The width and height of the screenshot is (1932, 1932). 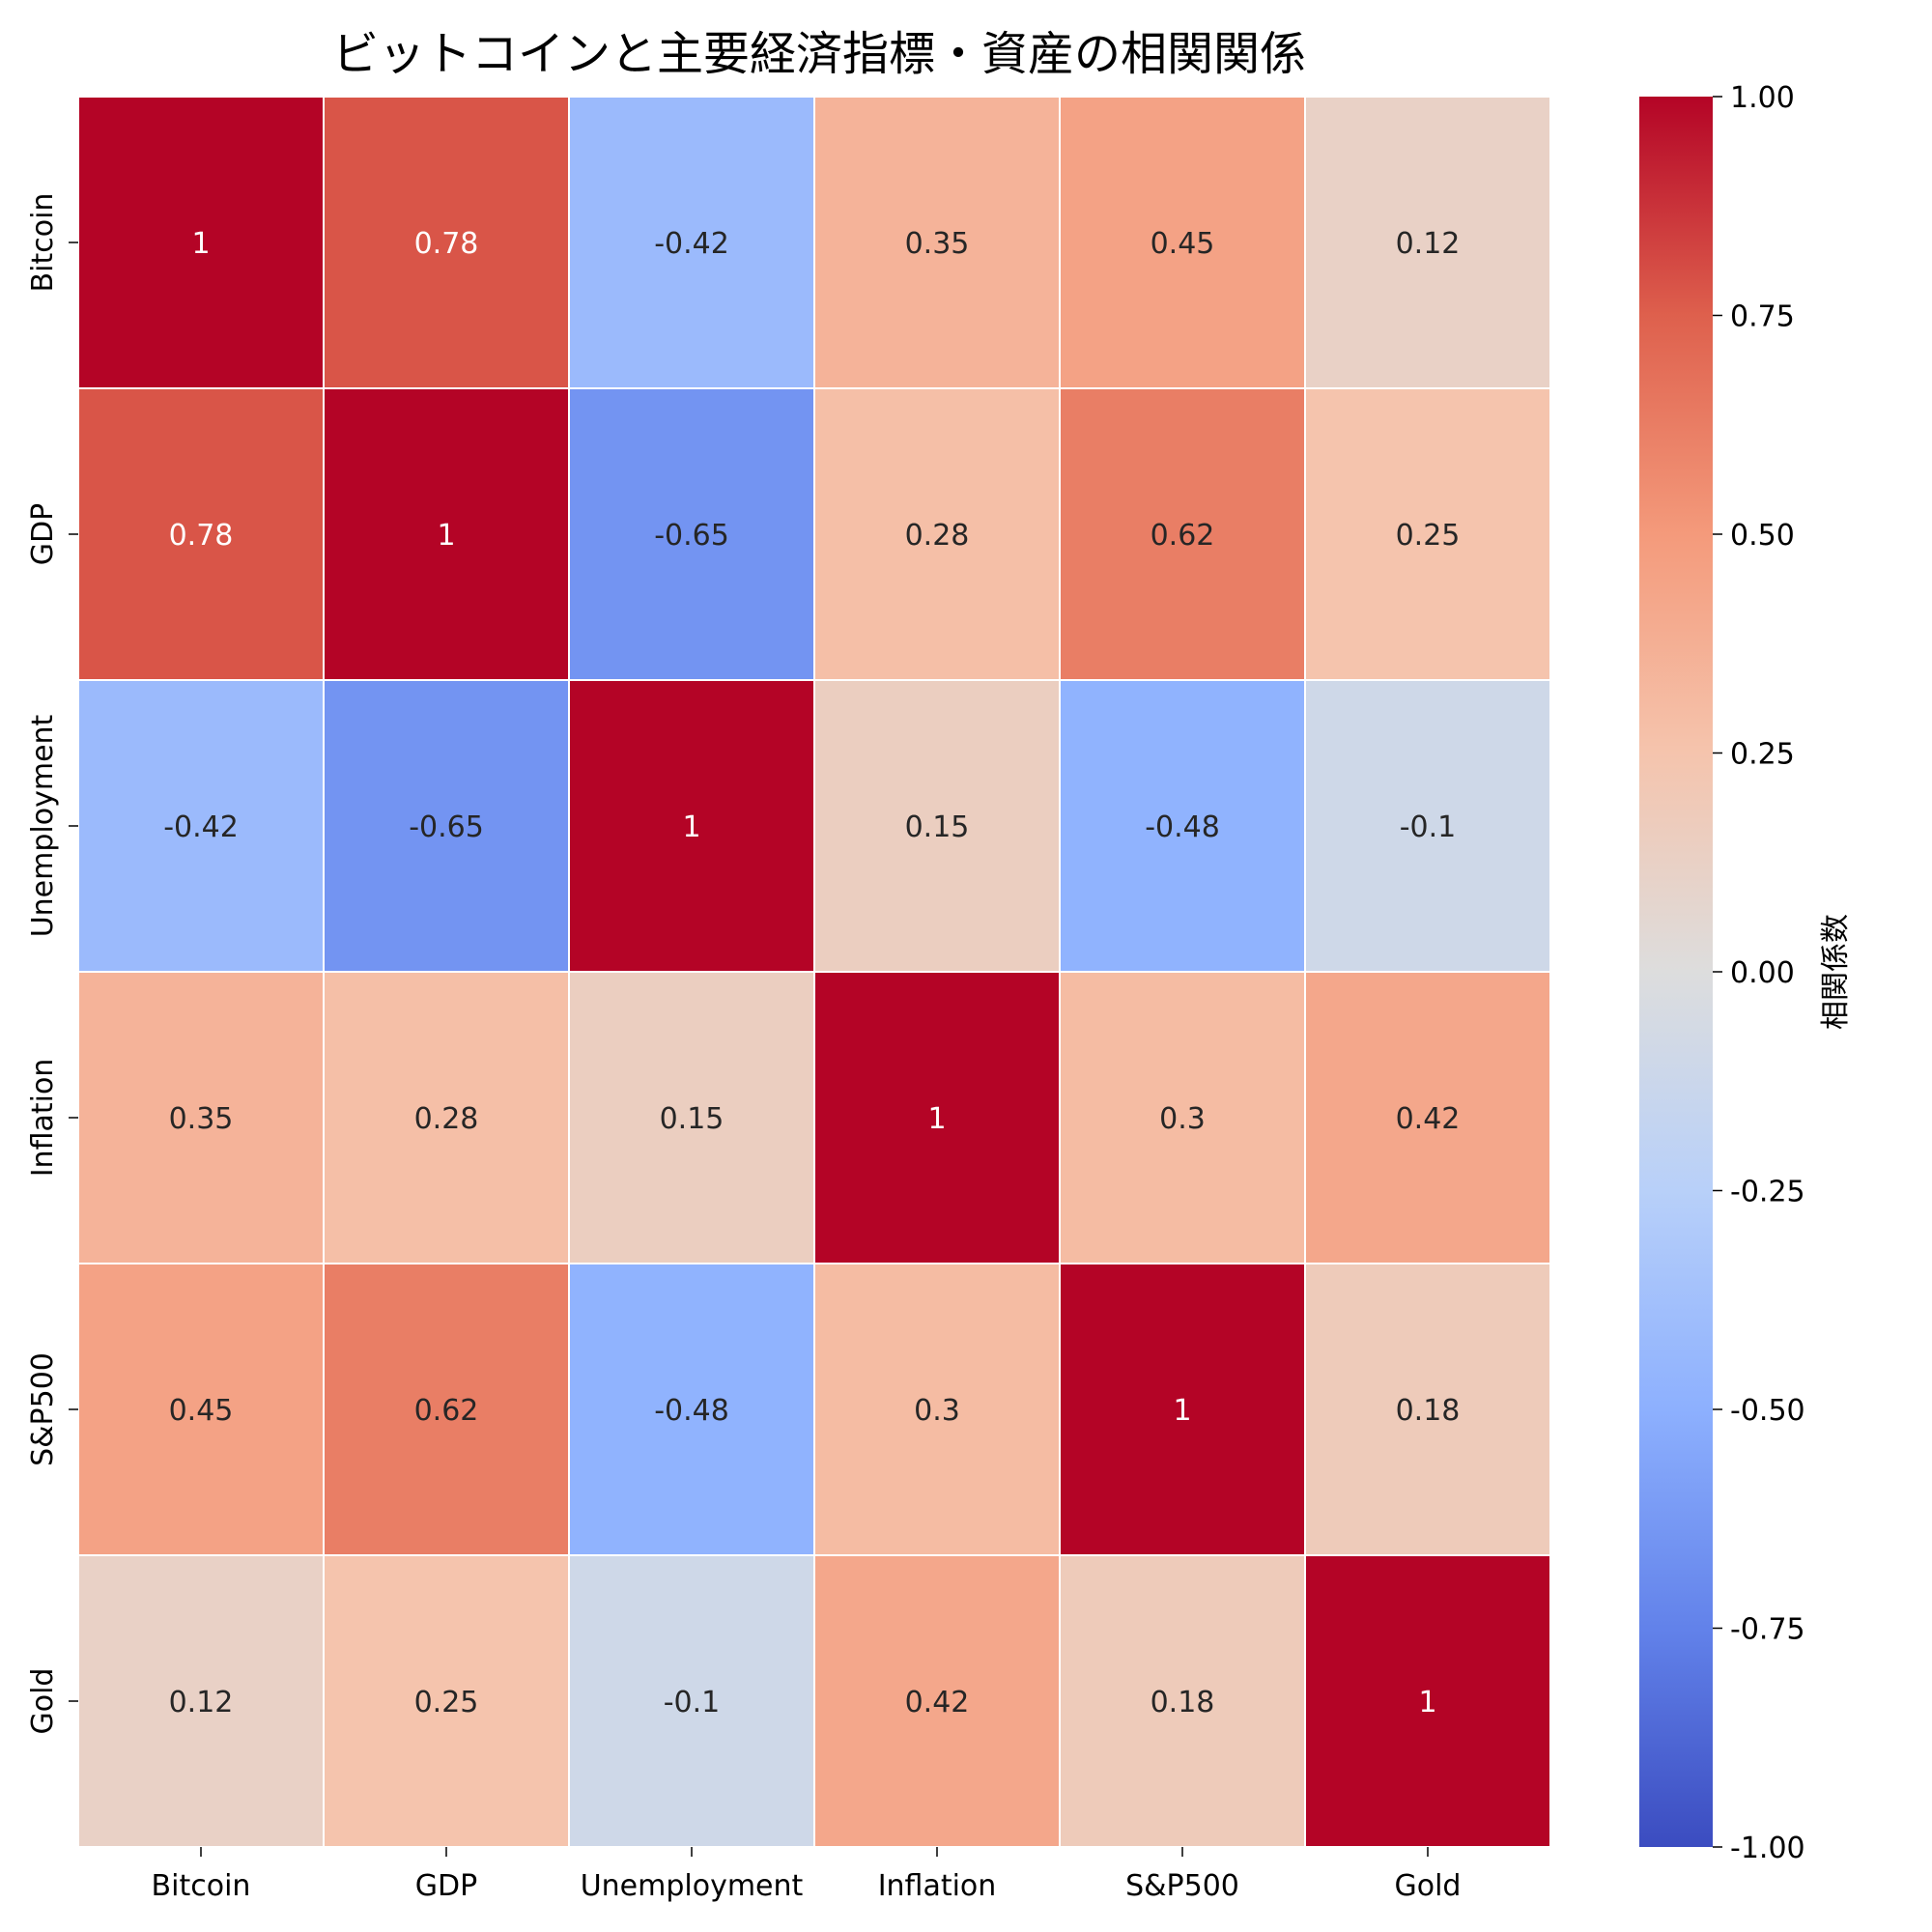 What do you see at coordinates (1836, 972) in the screenshot?
I see `colorbar-label: 相関係数` at bounding box center [1836, 972].